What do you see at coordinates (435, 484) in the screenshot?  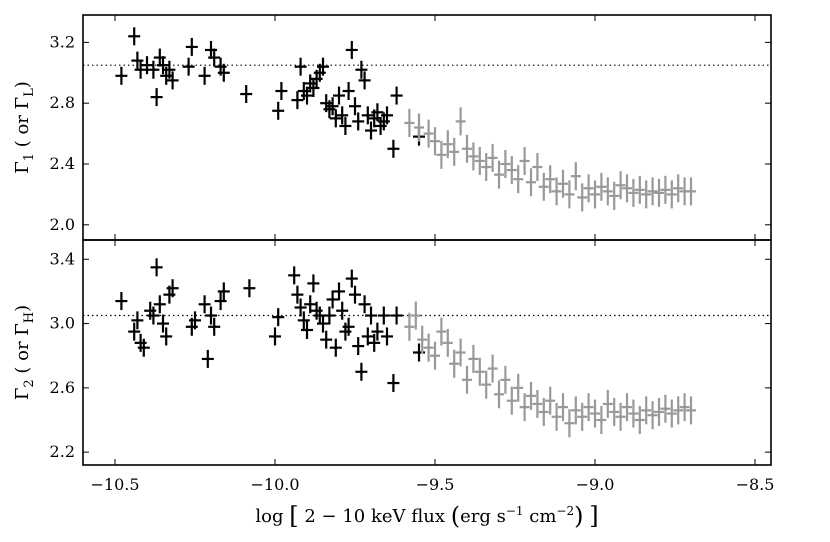 I see `x-tick-label: −9.5` at bounding box center [435, 484].